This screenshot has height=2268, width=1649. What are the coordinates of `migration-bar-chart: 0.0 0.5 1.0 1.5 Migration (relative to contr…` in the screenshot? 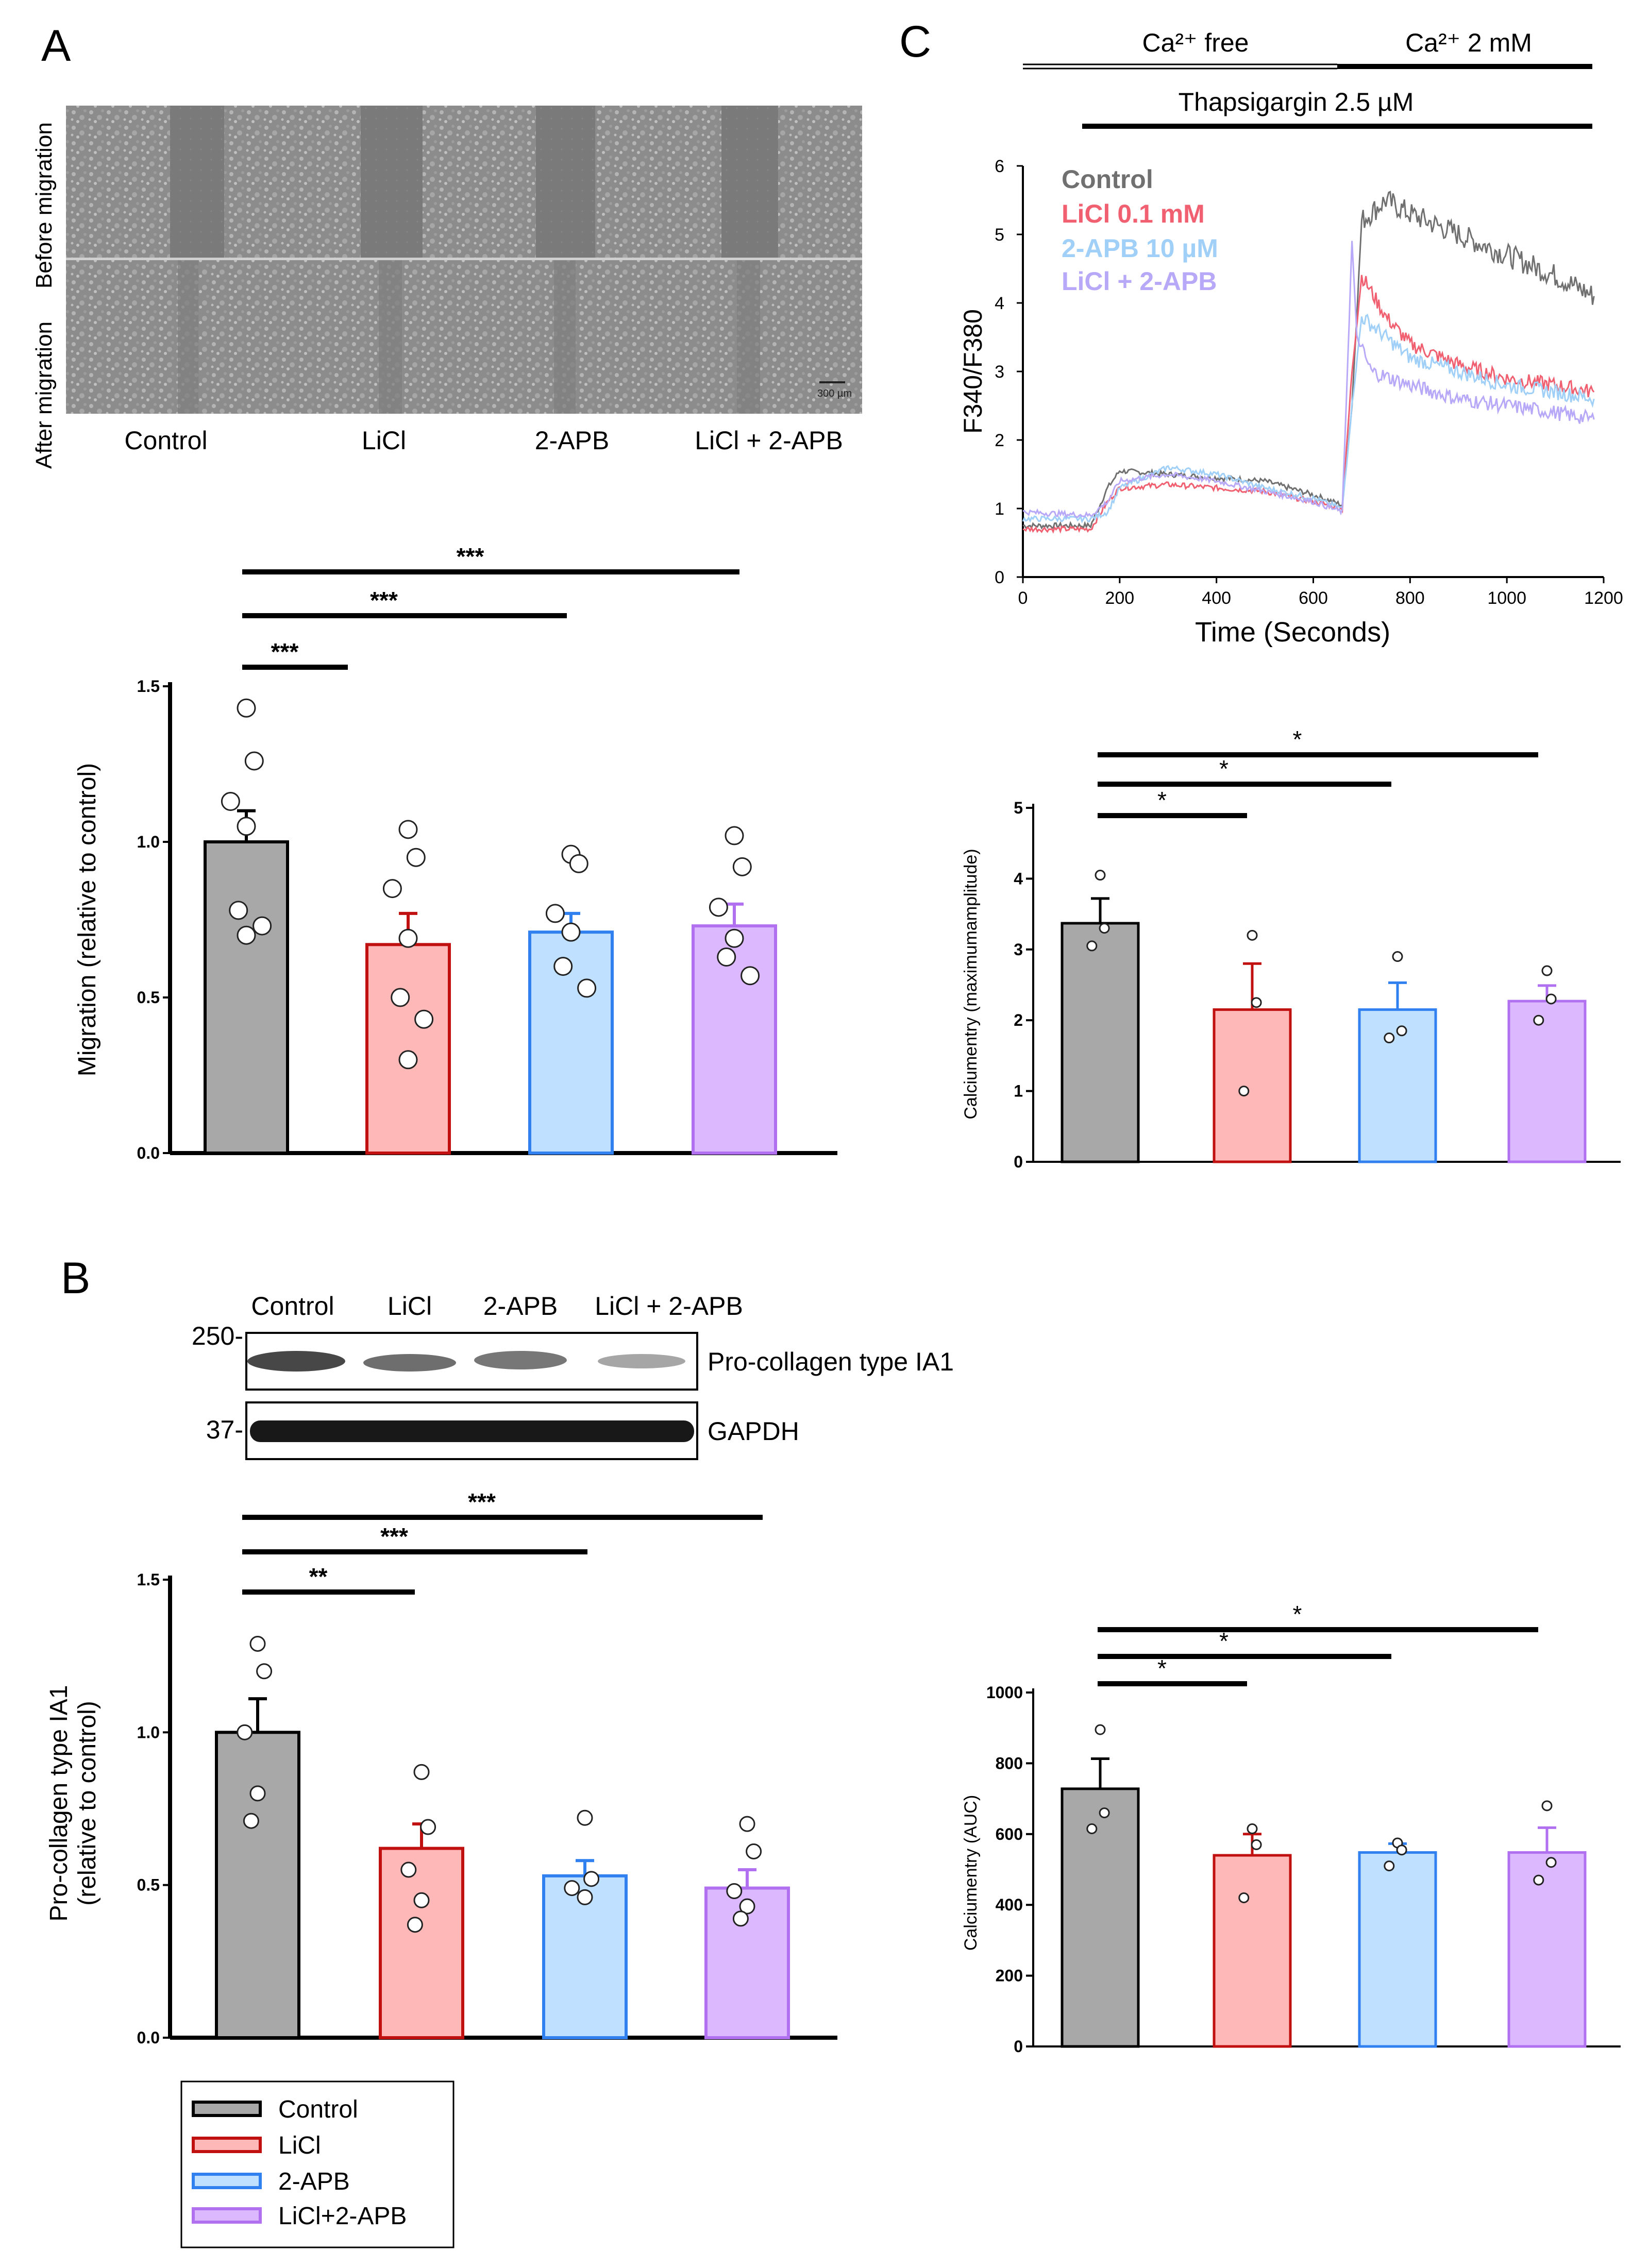 It's located at (455, 852).